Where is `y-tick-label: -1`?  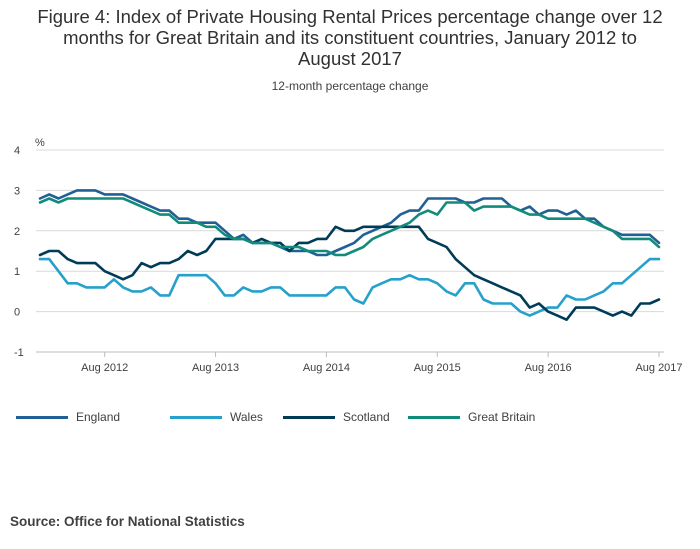
y-tick-label: -1 is located at coordinates (19, 353).